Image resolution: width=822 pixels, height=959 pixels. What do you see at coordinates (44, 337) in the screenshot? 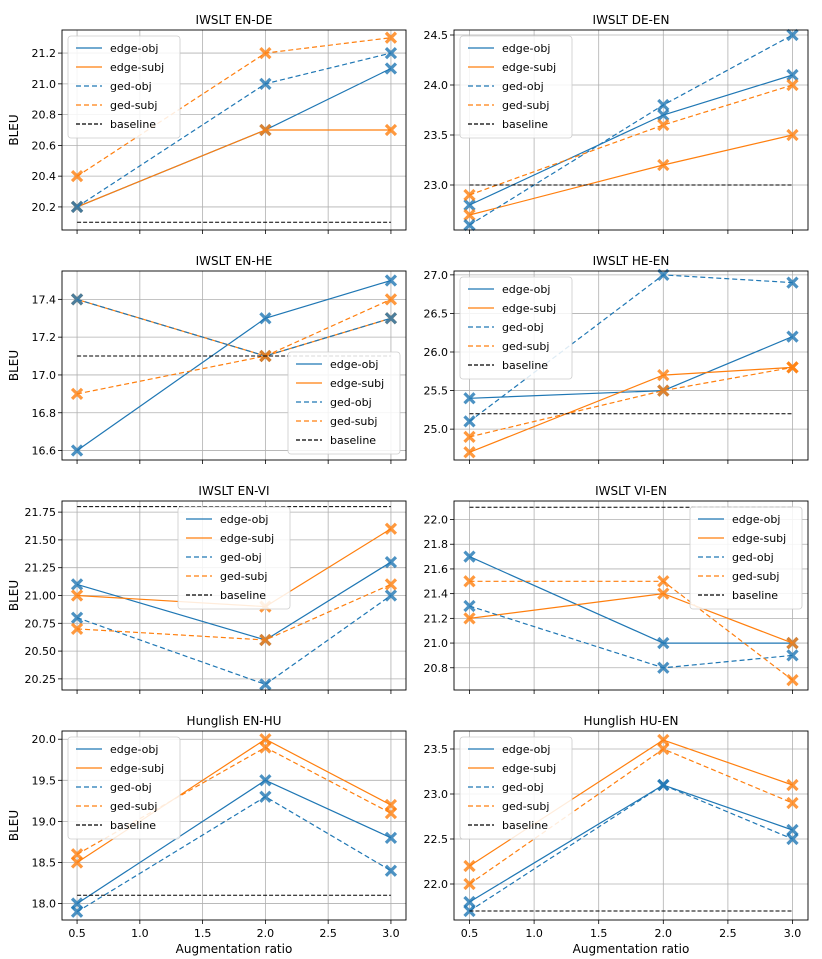
I see `y-tick-label: 17.2` at bounding box center [44, 337].